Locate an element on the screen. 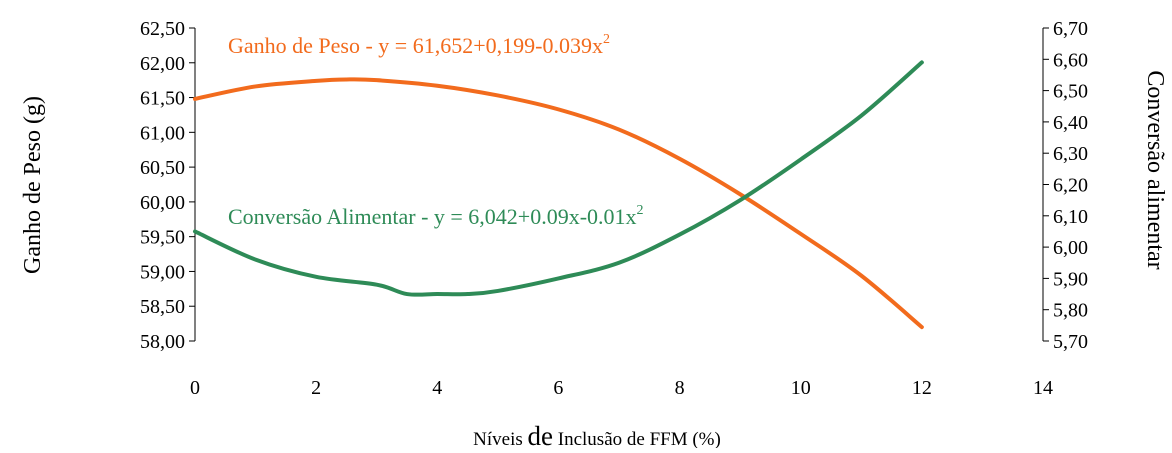 Image resolution: width=1172 pixels, height=453 pixels. left-y-tick-label: 60,00 is located at coordinates (162, 203).